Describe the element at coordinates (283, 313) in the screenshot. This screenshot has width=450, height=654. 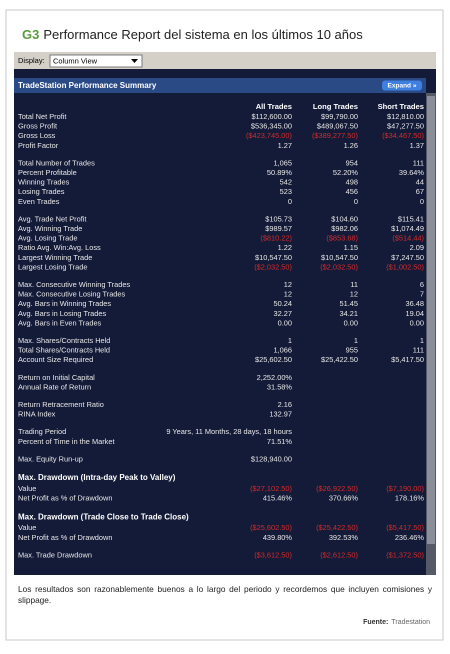
I see `row-value: 32.27` at that location.